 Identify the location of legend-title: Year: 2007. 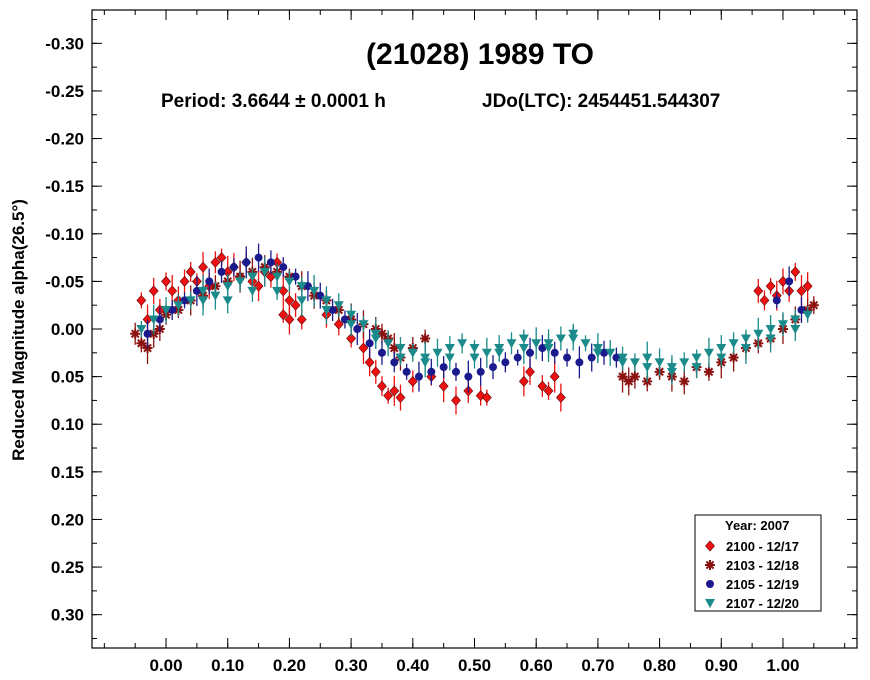
(757, 525).